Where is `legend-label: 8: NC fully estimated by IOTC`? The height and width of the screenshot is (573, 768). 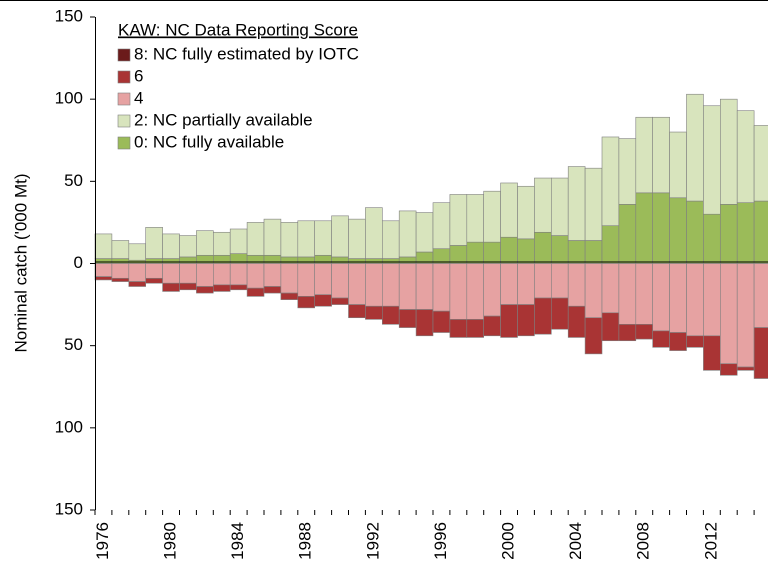 legend-label: 8: NC fully estimated by IOTC is located at coordinates (246, 53).